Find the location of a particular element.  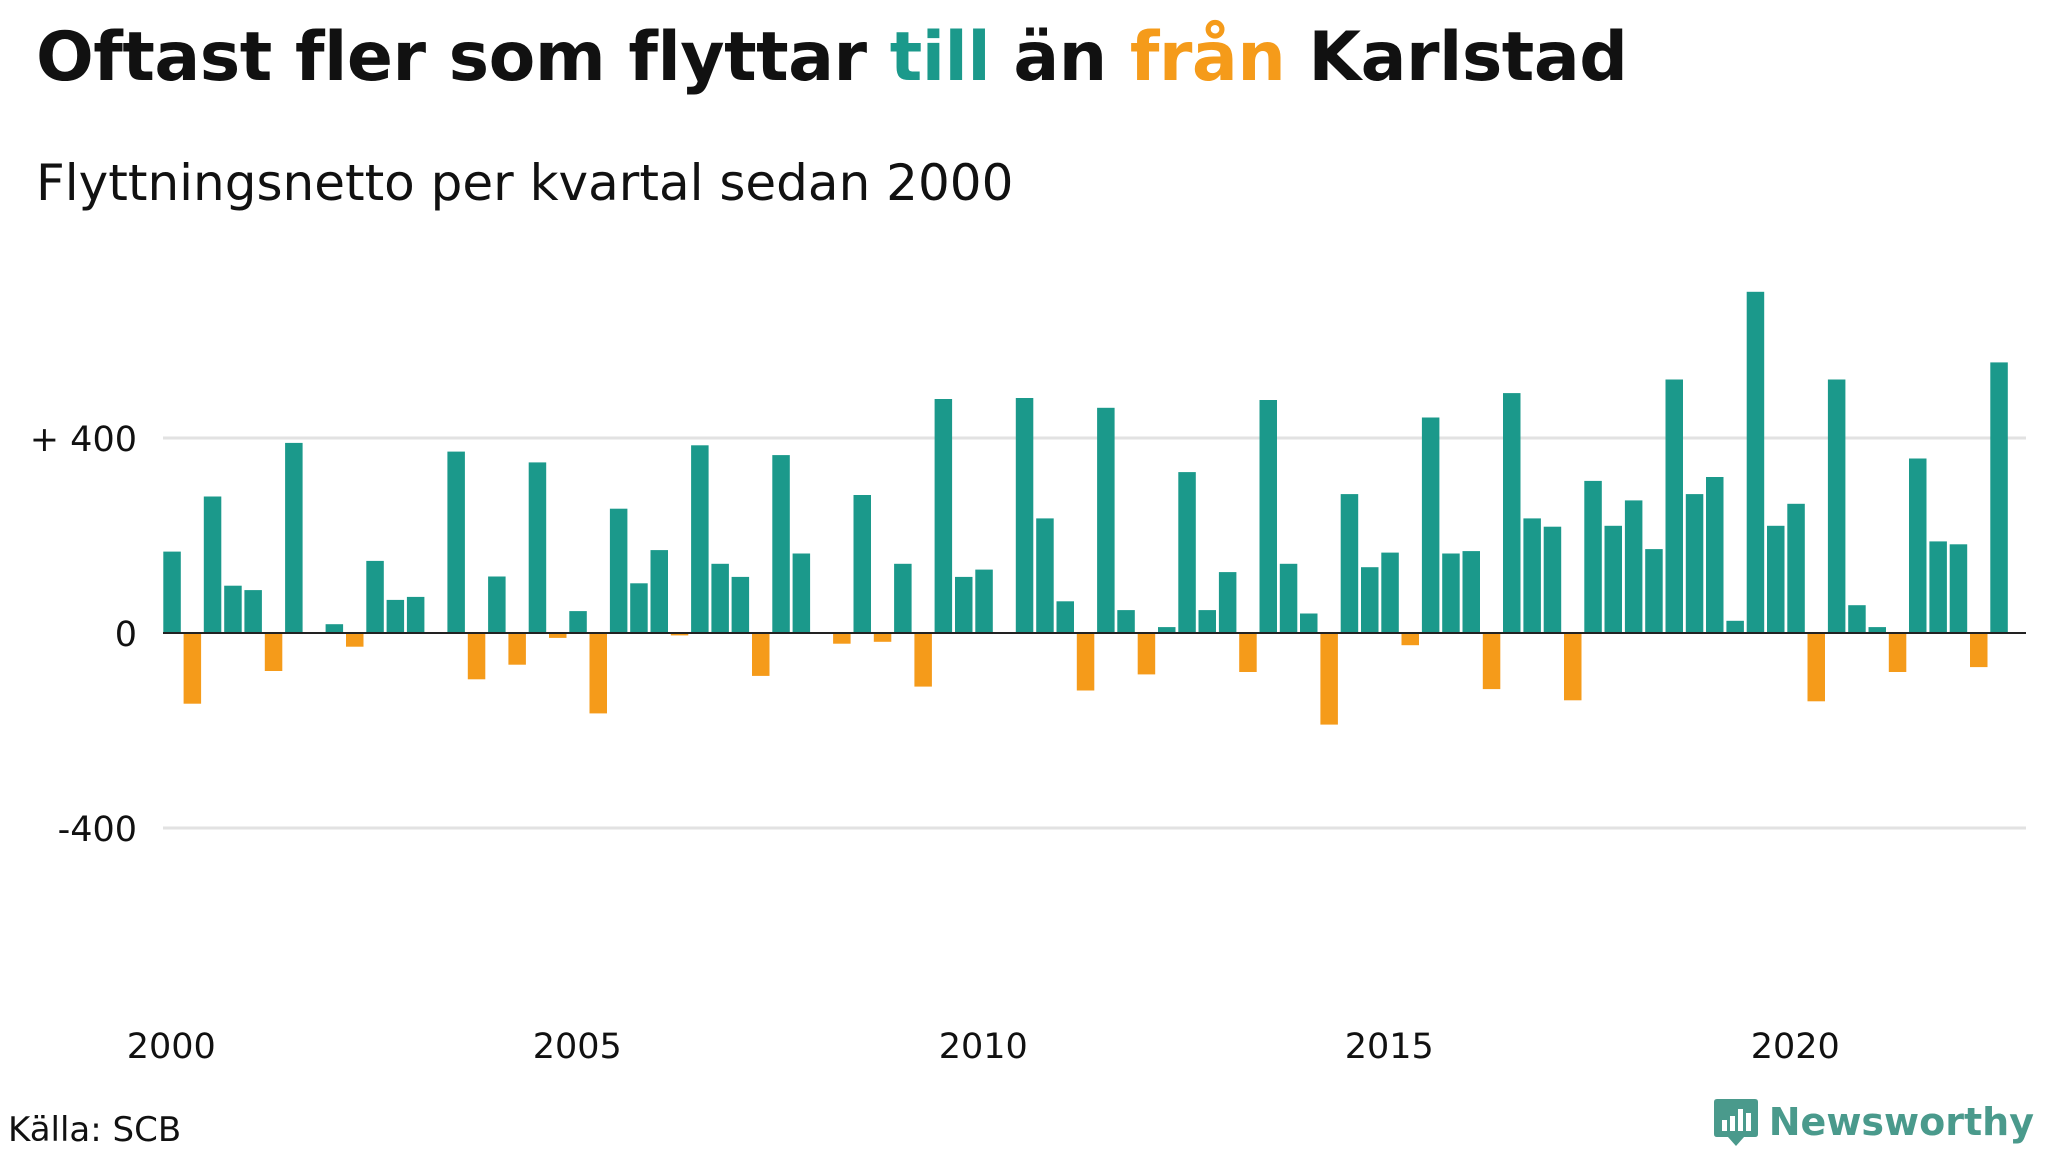

title-highlight-fran: från is located at coordinates (1207, 57).